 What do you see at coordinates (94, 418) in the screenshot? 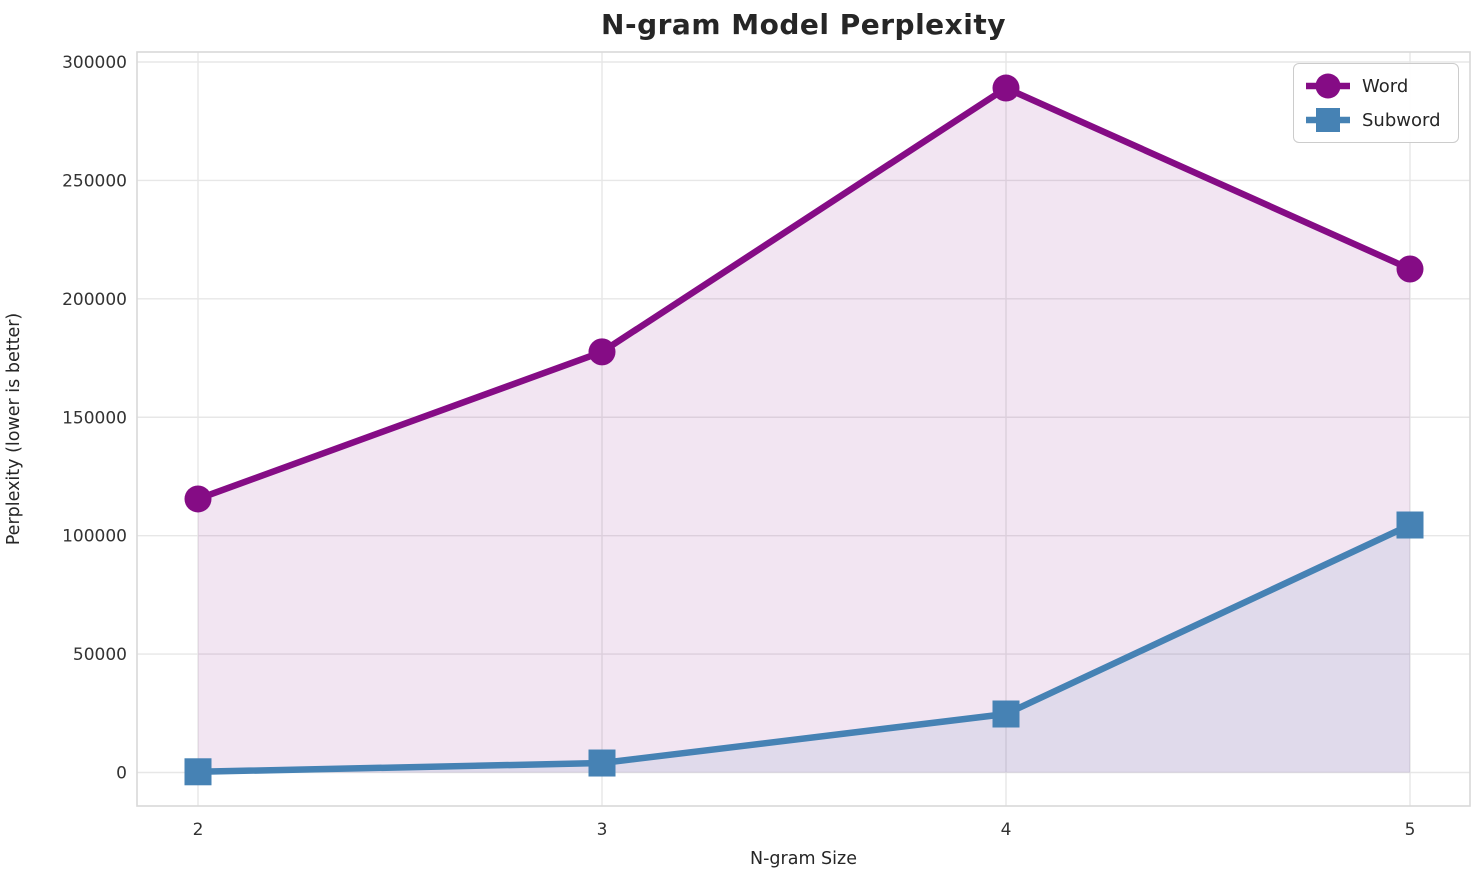
I see `y-tick-label: 150000` at bounding box center [94, 418].